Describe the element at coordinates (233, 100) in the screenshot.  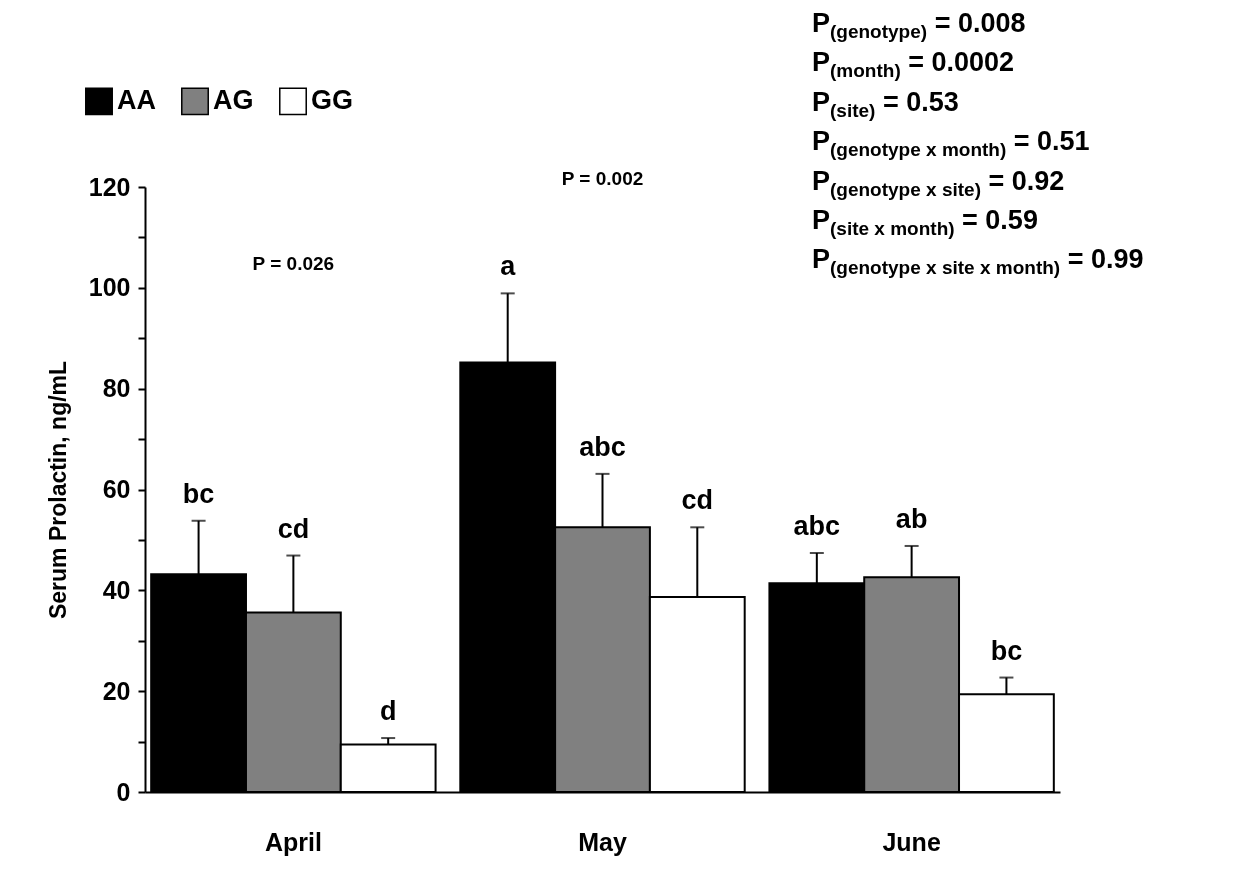
I see `legend-label: AG` at that location.